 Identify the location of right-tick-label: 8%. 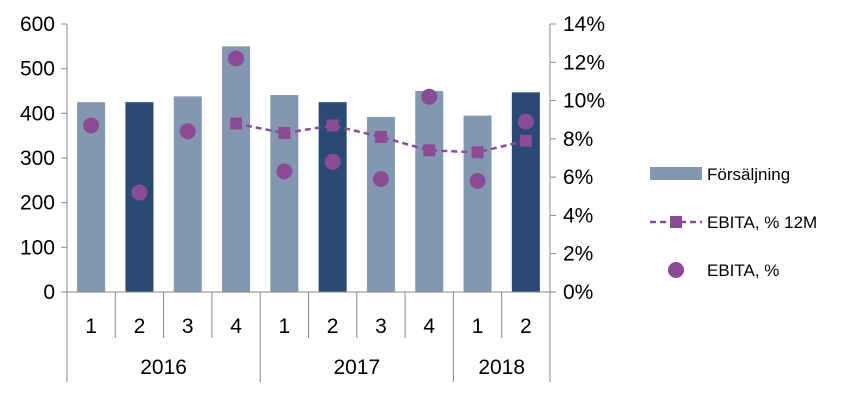
(578, 139).